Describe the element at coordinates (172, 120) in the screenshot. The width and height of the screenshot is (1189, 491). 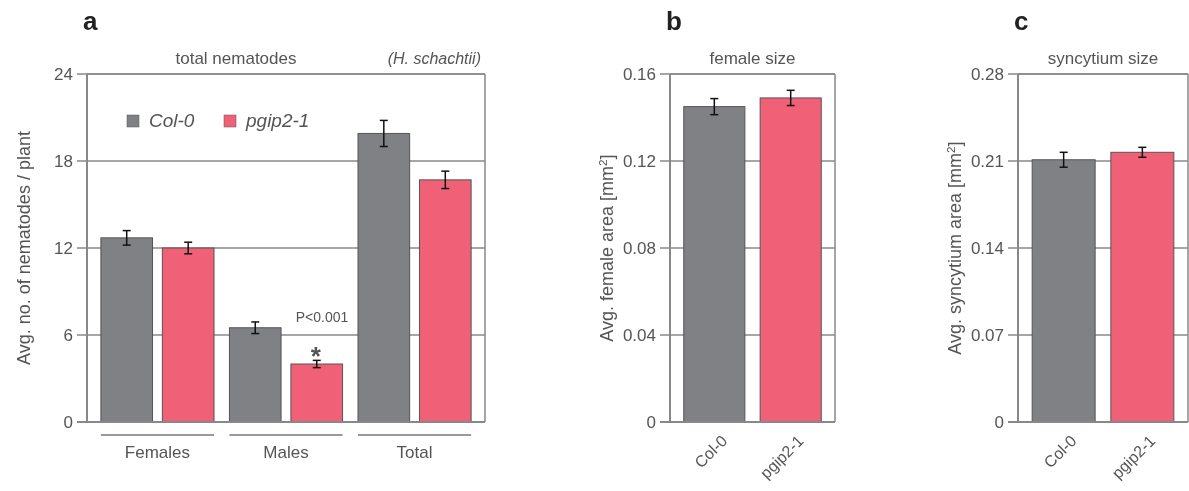
I see `legend-label: Col-0` at that location.